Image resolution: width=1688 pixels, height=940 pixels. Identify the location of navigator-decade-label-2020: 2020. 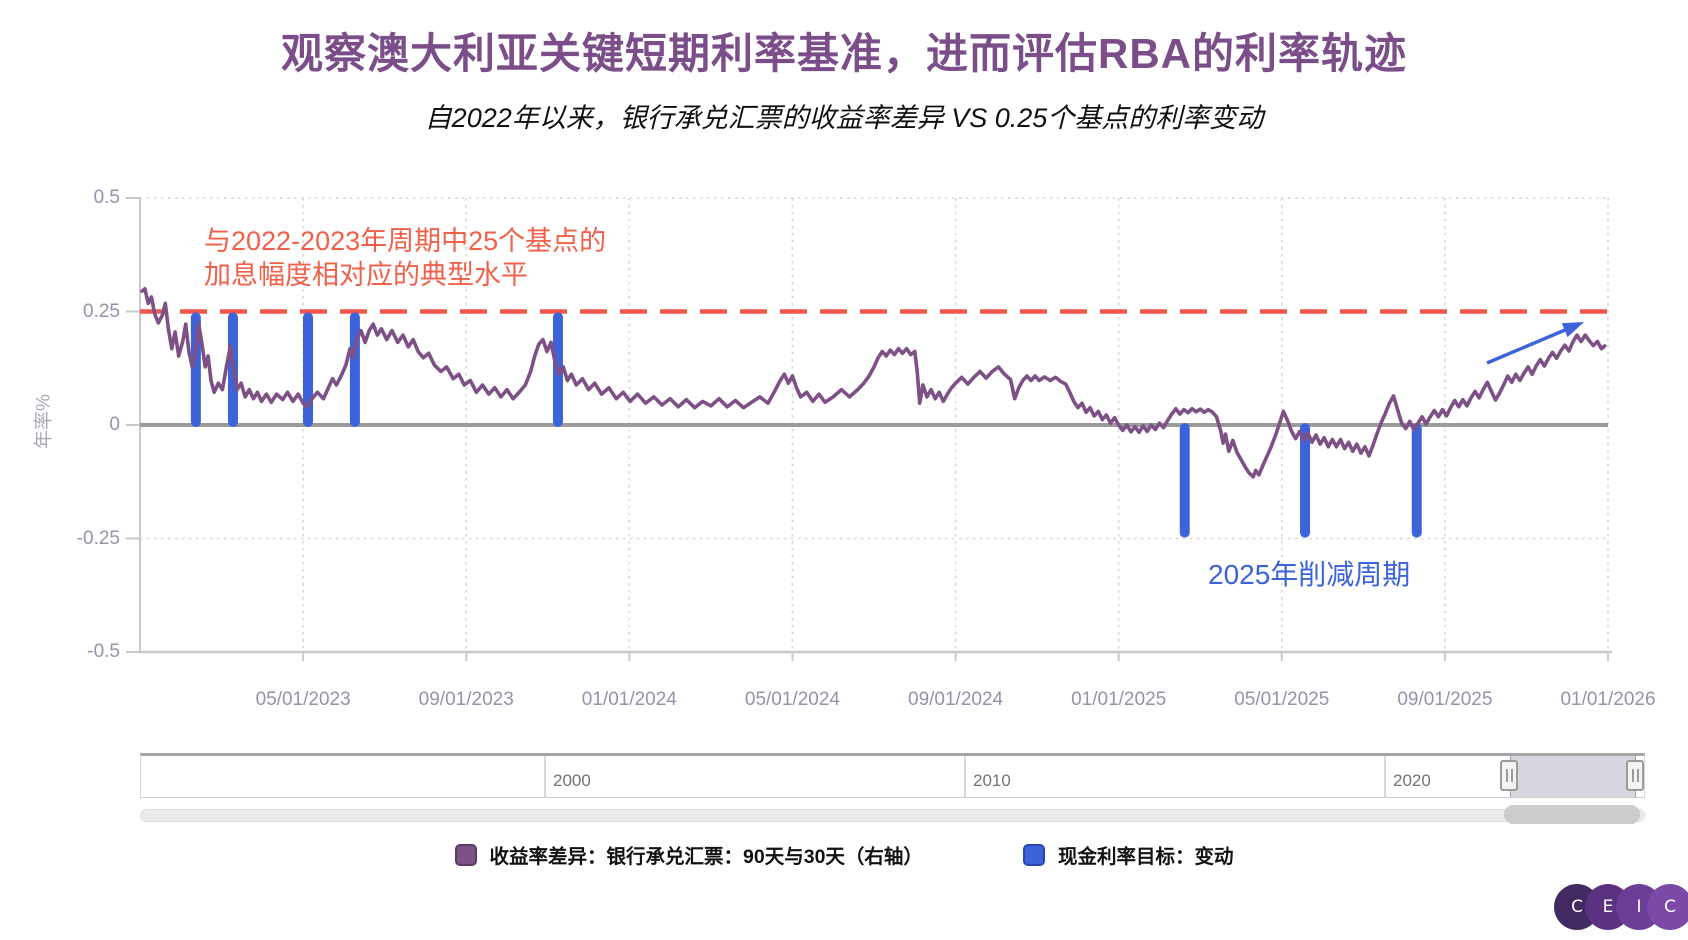
(1412, 780).